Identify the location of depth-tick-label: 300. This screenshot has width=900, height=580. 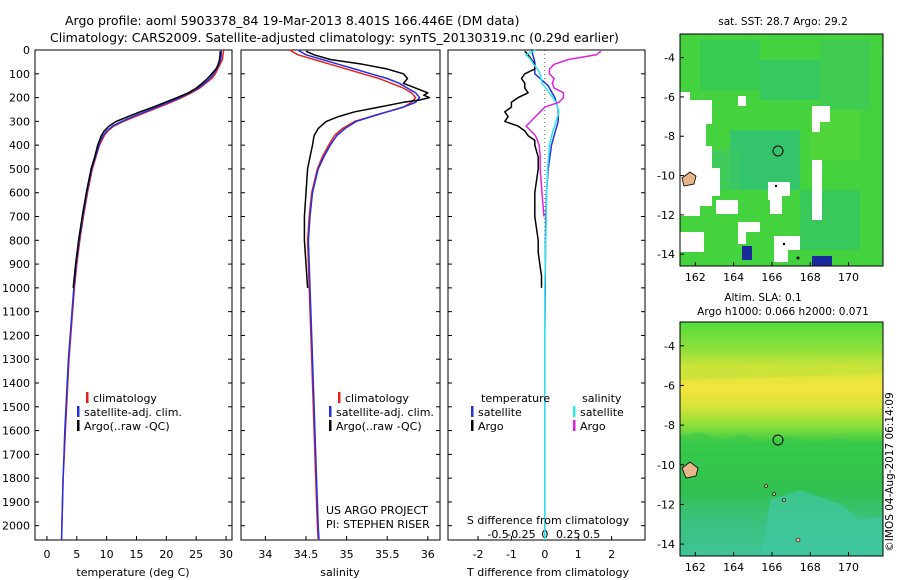
(19, 121).